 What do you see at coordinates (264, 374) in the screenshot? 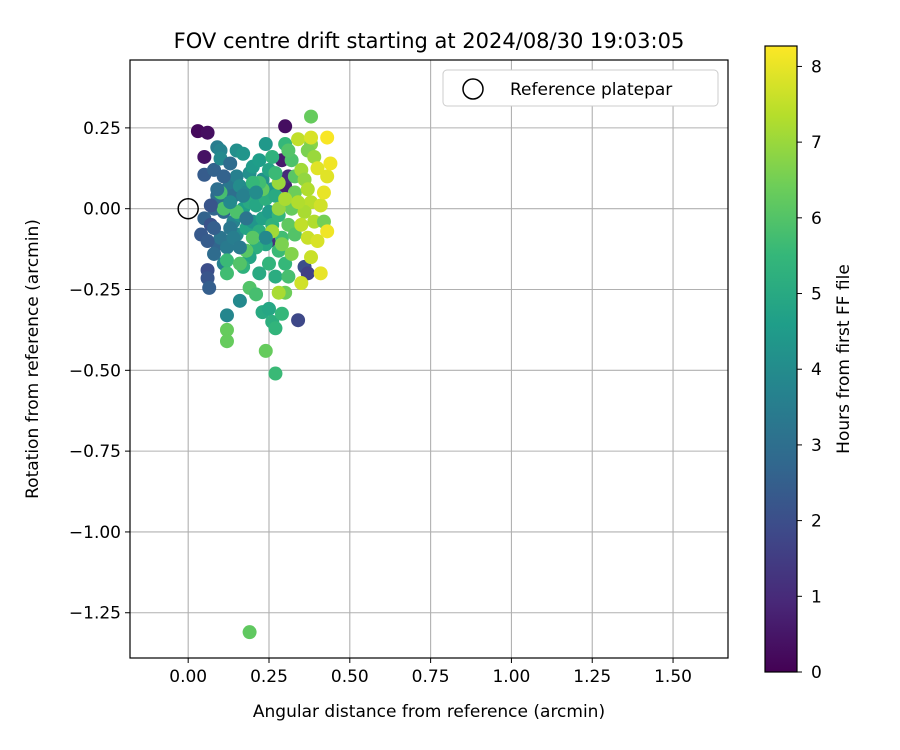
I see `scatter-points` at bounding box center [264, 374].